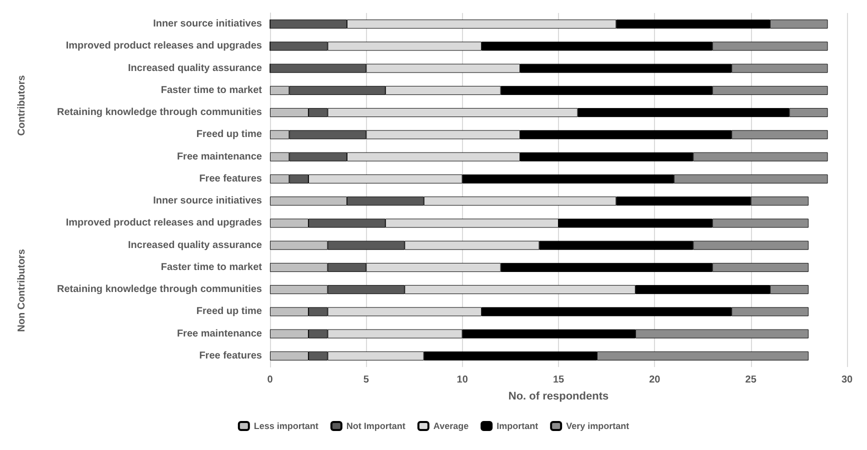 The image size is (867, 450). Describe the element at coordinates (558, 396) in the screenshot. I see `x-axis-title: No. of respondents` at that location.